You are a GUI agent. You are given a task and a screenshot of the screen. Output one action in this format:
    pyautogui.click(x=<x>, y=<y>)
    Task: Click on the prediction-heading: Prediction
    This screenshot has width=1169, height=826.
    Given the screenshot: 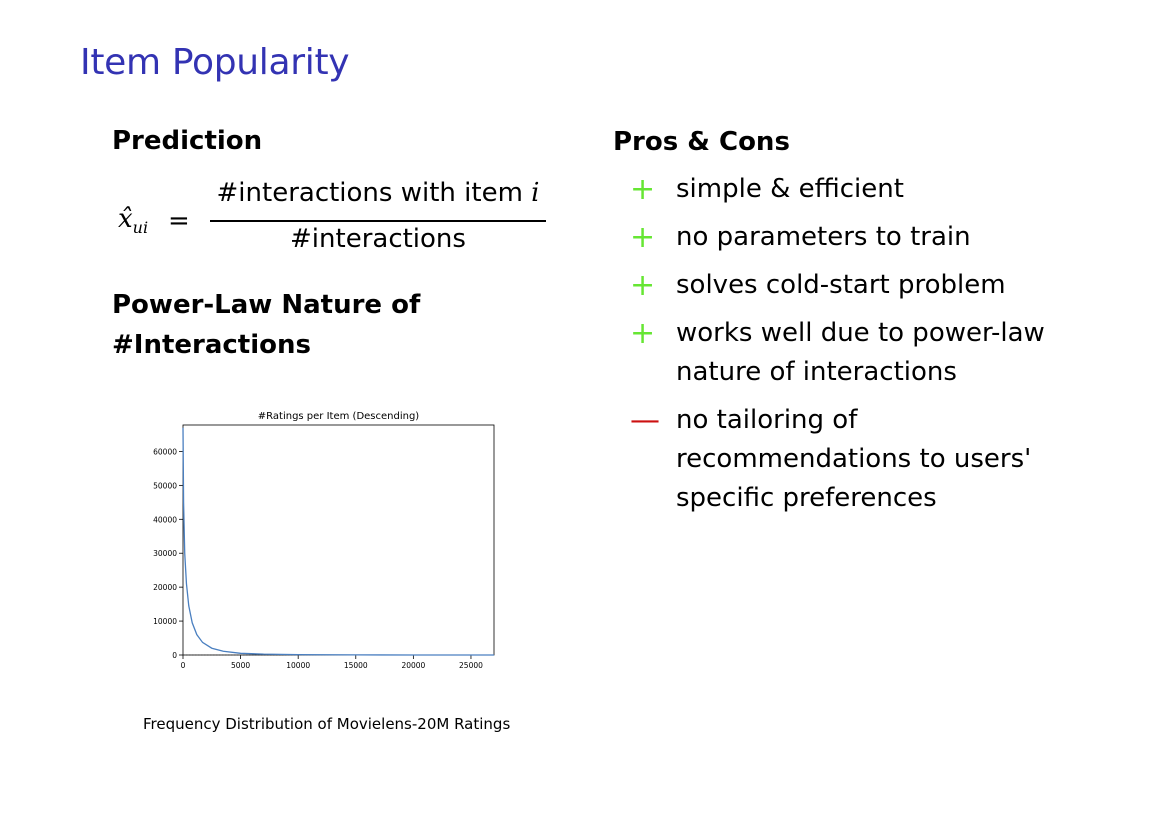 What is the action you would take?
    pyautogui.click(x=187, y=141)
    